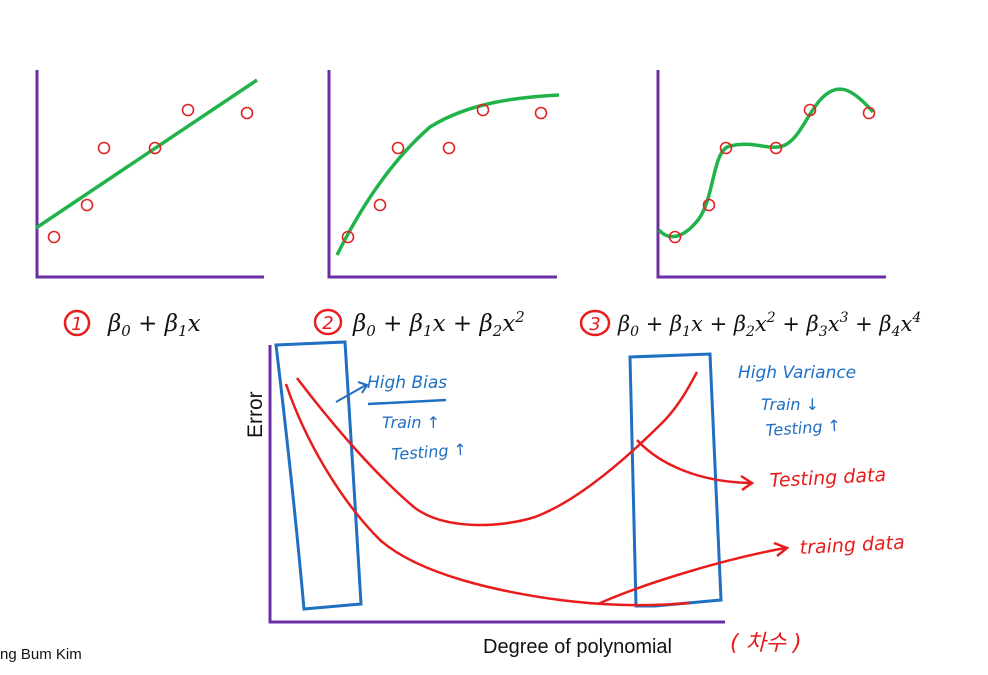  What do you see at coordinates (803, 428) in the screenshot?
I see `high-variance-testing: Testing ↑` at bounding box center [803, 428].